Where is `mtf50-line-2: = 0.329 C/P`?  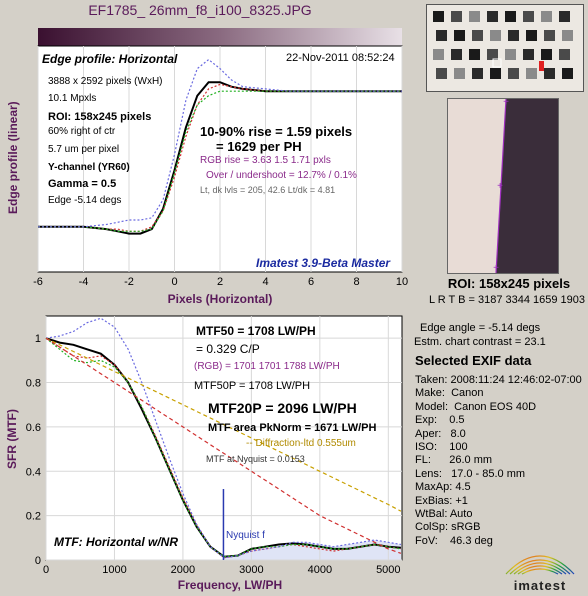 mtf50-line-2: = 0.329 C/P is located at coordinates (228, 349).